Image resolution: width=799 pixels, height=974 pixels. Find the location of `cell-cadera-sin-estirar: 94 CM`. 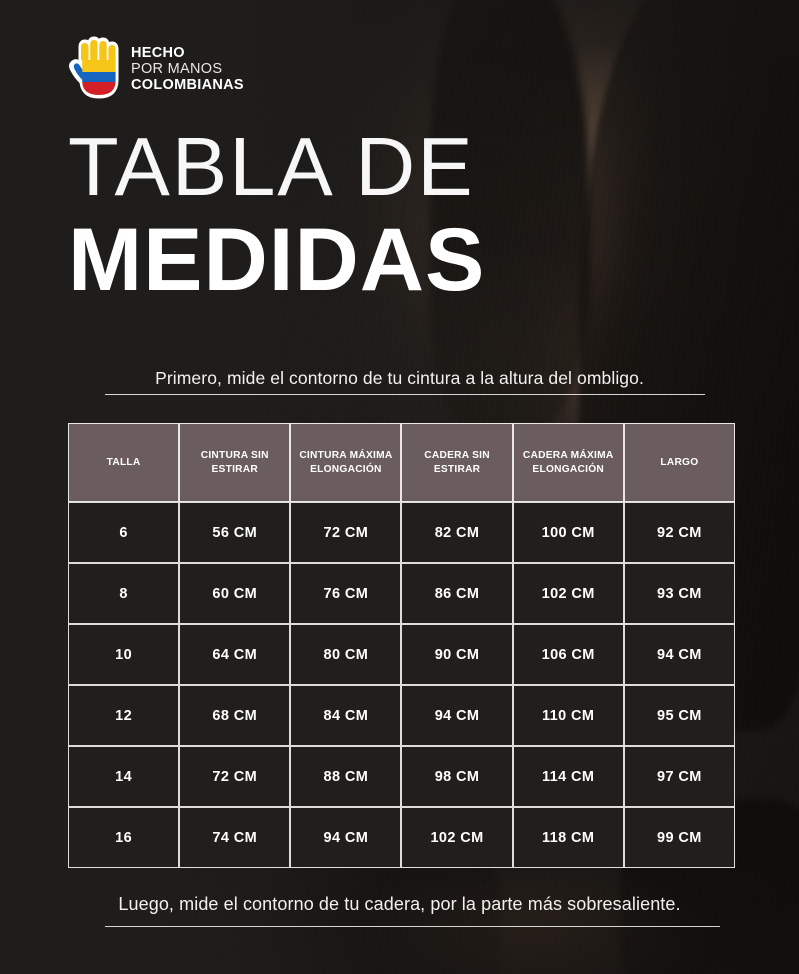

cell-cadera-sin-estirar: 94 CM is located at coordinates (457, 715).